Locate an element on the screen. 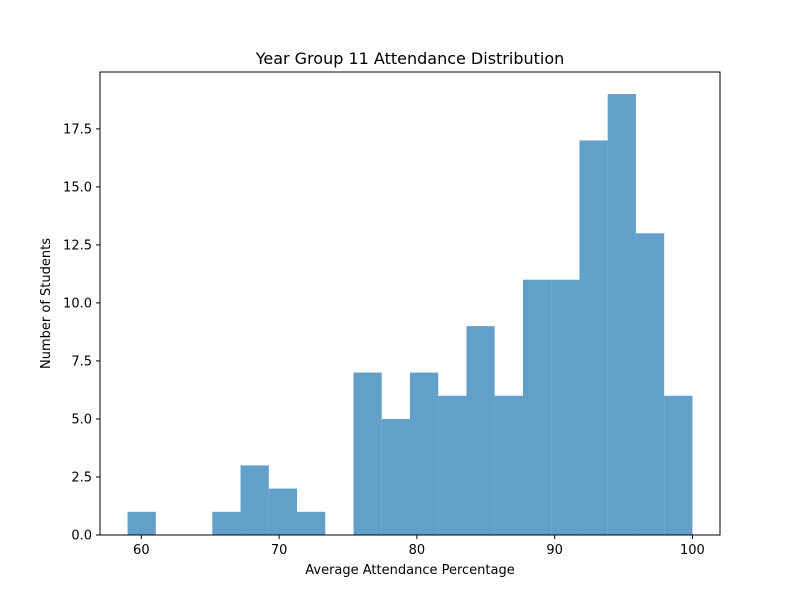 The height and width of the screenshot is (600, 800). x-tick-label: 60 is located at coordinates (141, 550).